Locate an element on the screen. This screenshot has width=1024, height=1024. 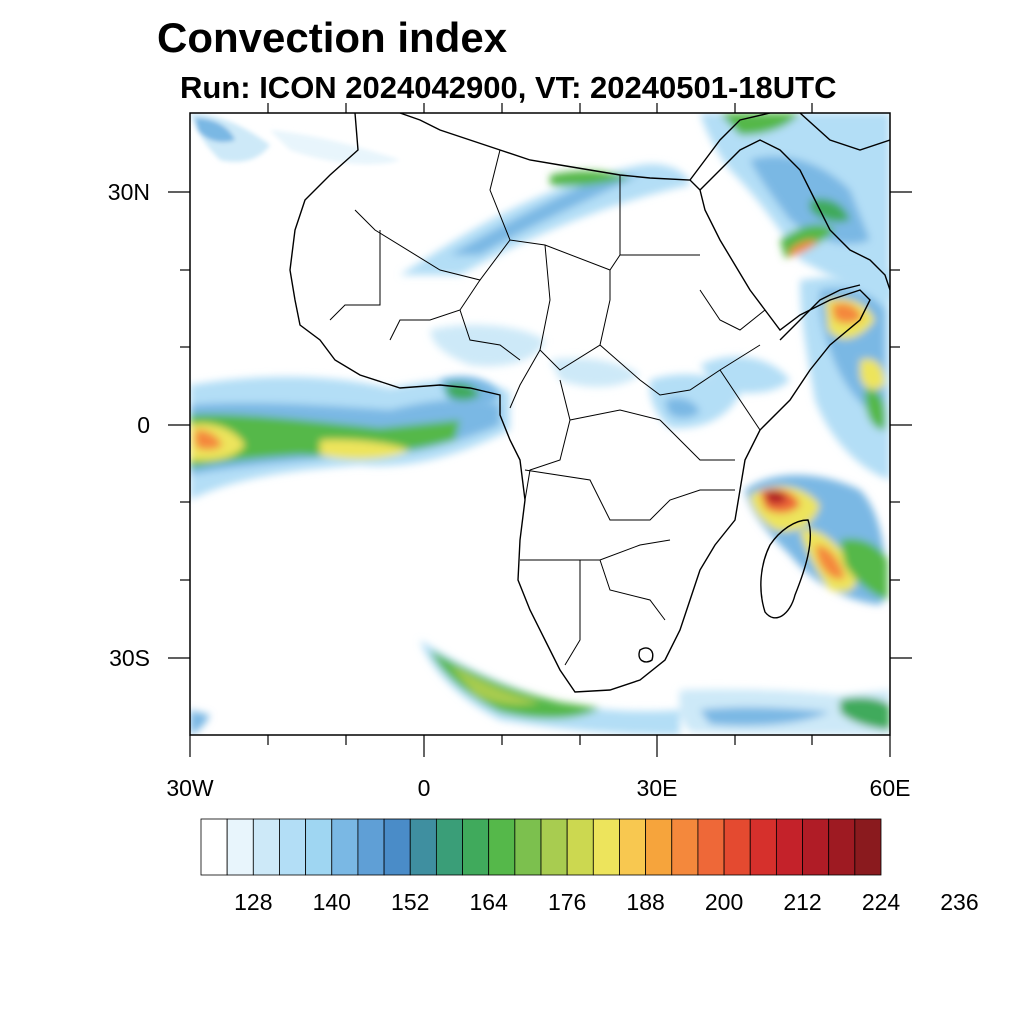
colorbar-tick-label: 128 is located at coordinates (253, 902).